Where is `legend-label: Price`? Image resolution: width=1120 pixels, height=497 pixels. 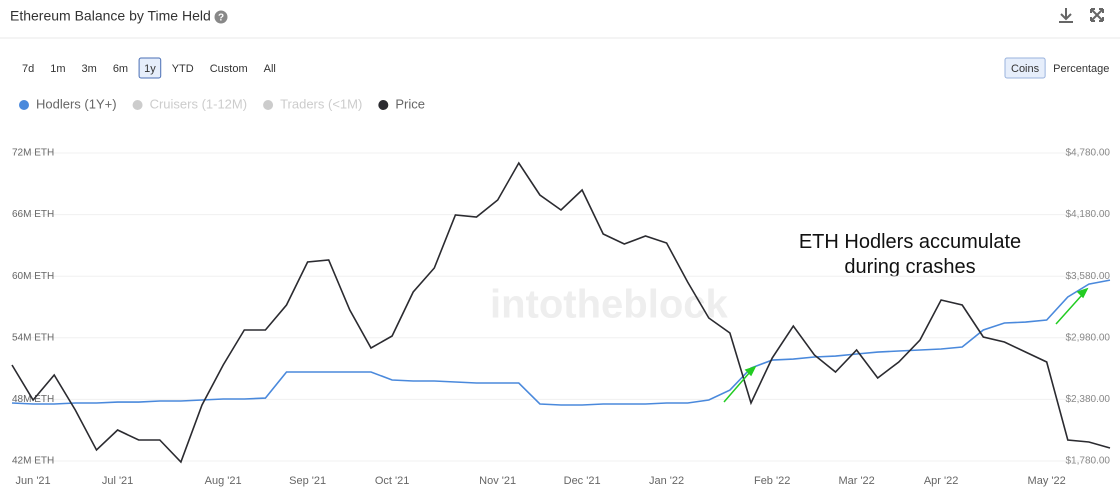
legend-label: Price is located at coordinates (410, 103).